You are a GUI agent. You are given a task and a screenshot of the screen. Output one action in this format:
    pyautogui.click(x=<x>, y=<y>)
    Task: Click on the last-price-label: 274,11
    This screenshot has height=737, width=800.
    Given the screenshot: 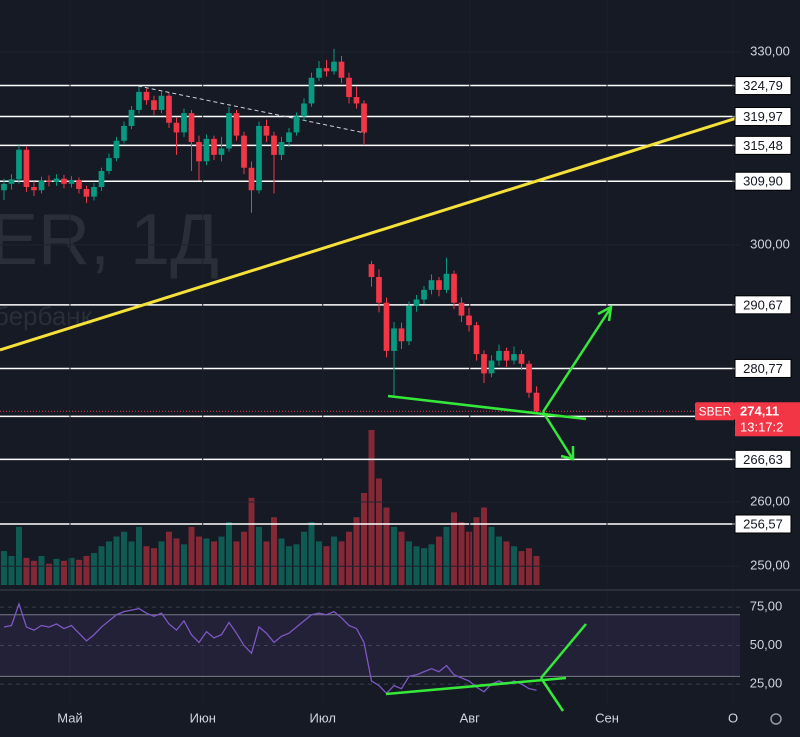 What is the action you would take?
    pyautogui.click(x=759, y=411)
    